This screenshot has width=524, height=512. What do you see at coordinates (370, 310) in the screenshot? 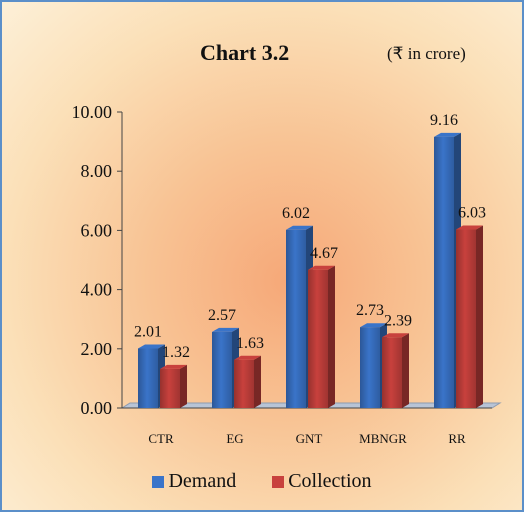
I see `data-label-demand-mbngr: 2.73` at bounding box center [370, 310].